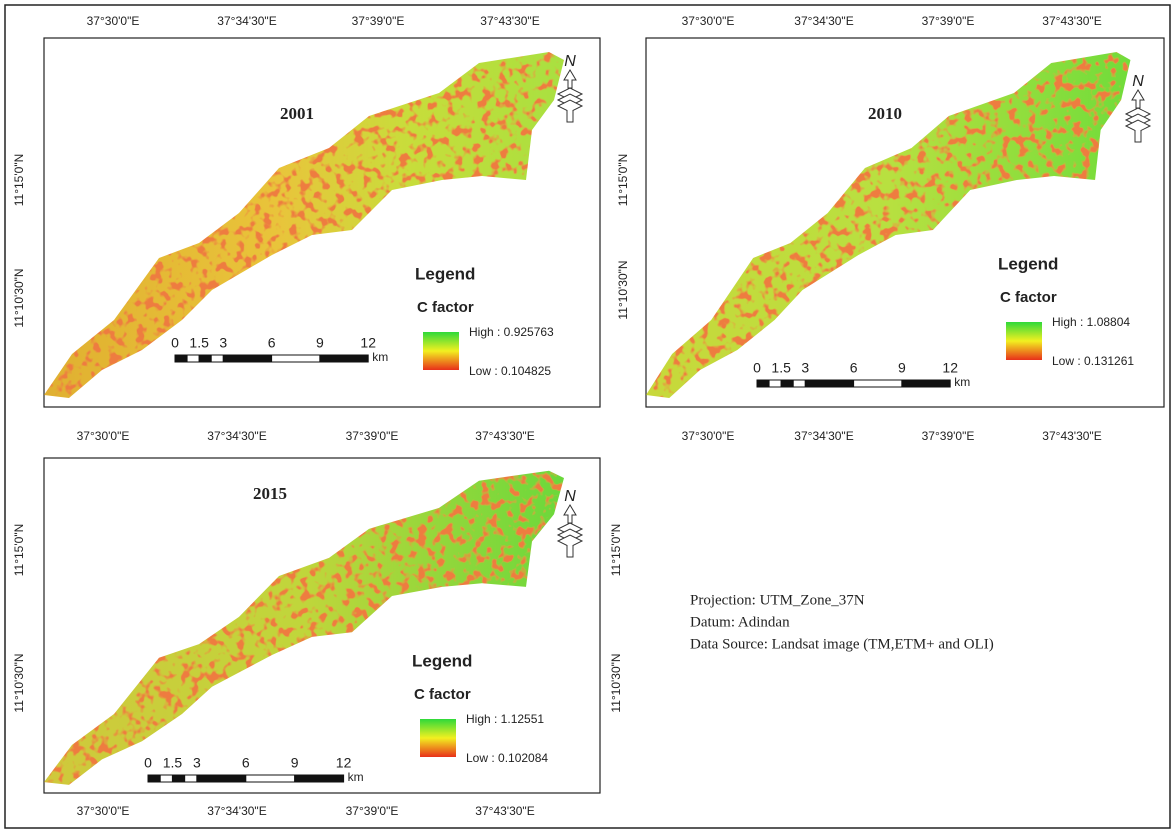 The height and width of the screenshot is (834, 1176). Describe the element at coordinates (1093, 361) in the screenshot. I see `legend-low: Low : 0.131261` at that location.